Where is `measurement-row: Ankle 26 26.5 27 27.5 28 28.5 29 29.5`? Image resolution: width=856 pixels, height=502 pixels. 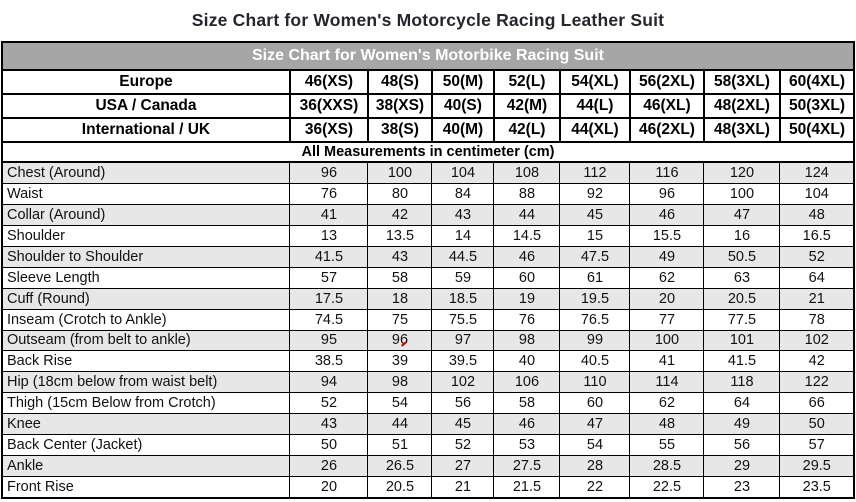
measurement-row: Ankle 26 26.5 27 27.5 28 28.5 29 29.5 is located at coordinates (428, 465).